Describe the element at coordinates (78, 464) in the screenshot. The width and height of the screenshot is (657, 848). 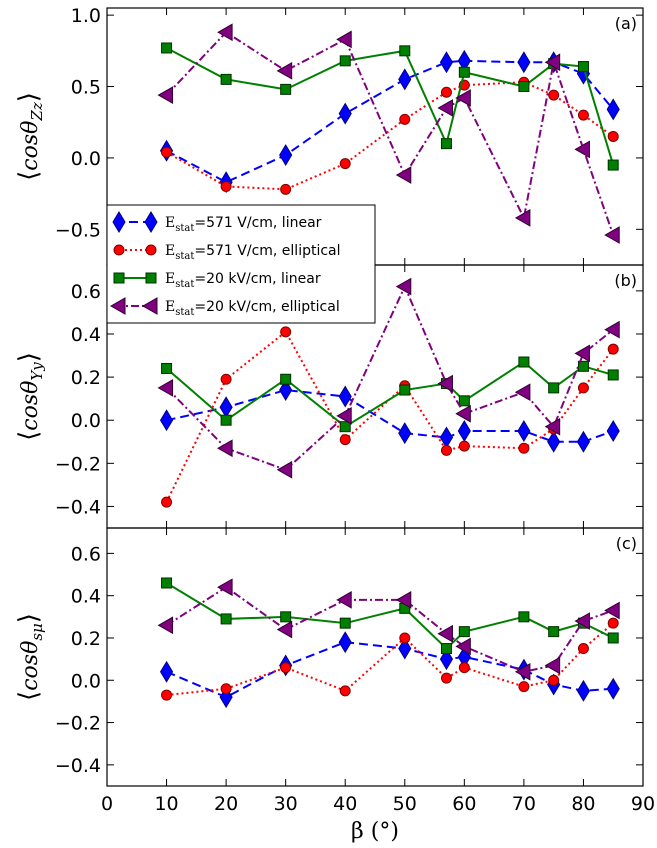
I see `y-tick-label: −0.2` at that location.